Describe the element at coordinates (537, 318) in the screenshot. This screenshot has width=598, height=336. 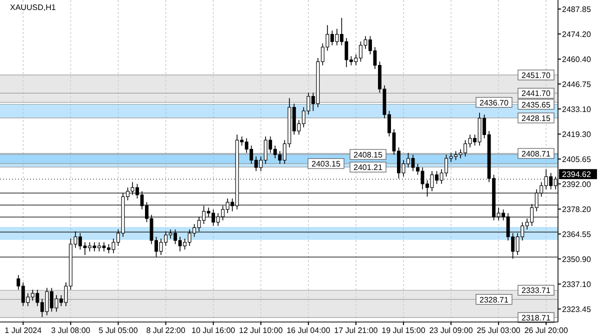
I see `ref-line-label: 2318.71` at that location.